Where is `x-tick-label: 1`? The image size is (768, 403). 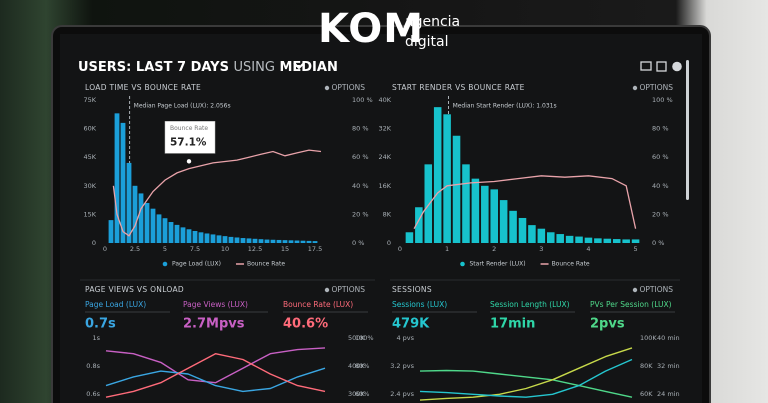
x-tick-label: 1 is located at coordinates (447, 249).